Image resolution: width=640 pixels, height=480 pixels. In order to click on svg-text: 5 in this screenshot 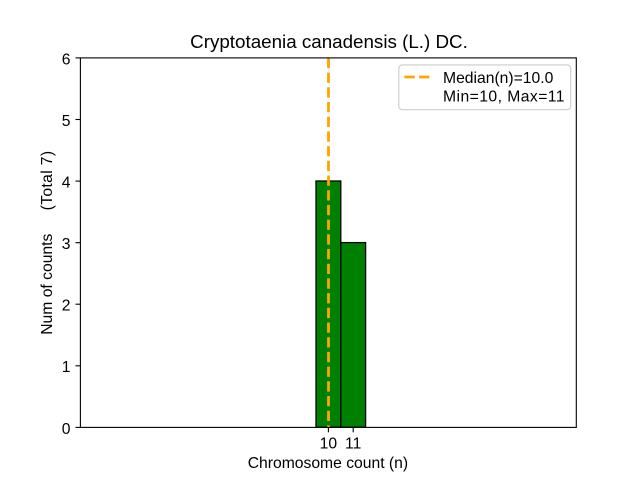, I will do `click(66, 121)`.